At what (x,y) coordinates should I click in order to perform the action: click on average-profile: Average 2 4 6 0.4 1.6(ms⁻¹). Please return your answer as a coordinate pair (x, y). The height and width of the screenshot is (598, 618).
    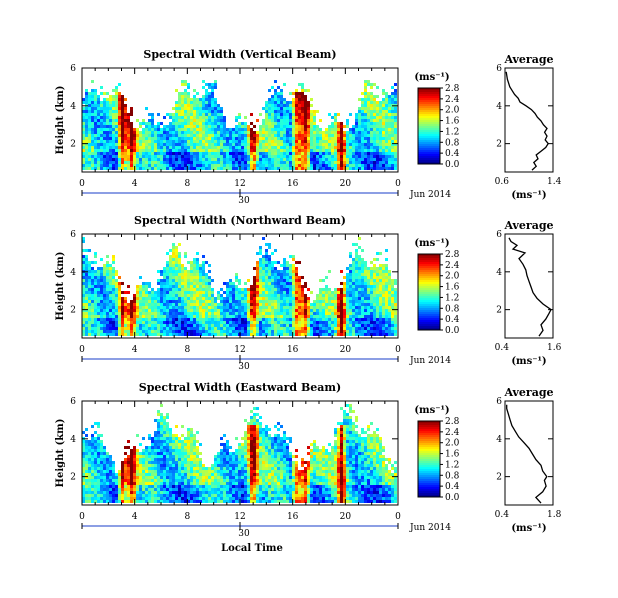
    Looking at the image, I should click on (528, 293).